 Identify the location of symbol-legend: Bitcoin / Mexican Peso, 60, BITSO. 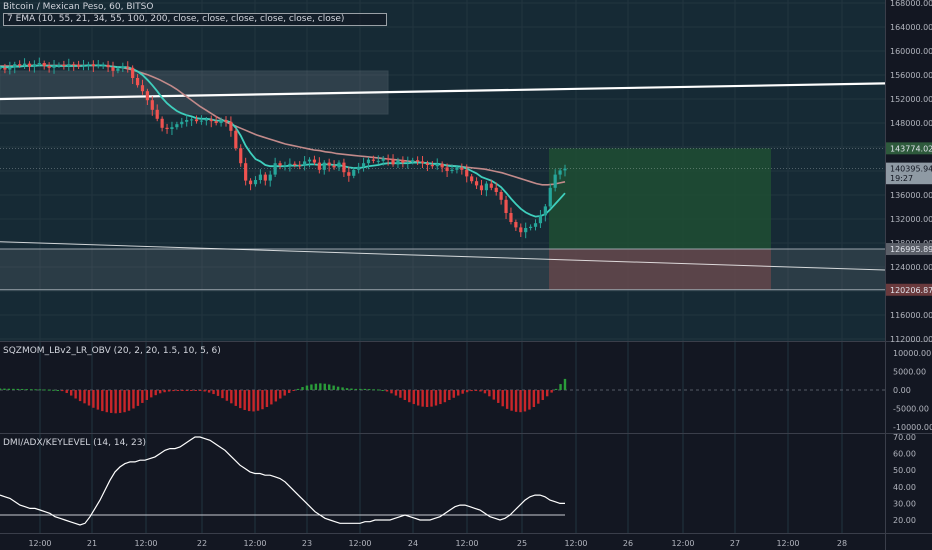
(78, 7).